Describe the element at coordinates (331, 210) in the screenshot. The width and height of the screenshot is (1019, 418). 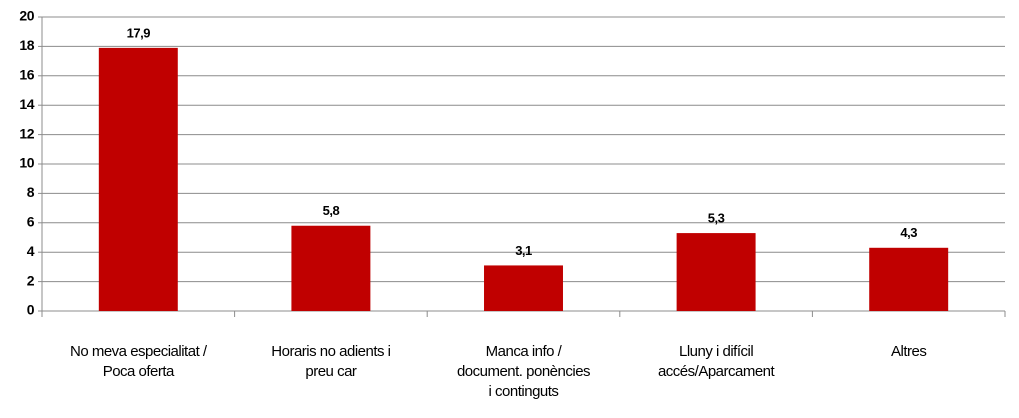
I see `value-label: 5,8` at that location.